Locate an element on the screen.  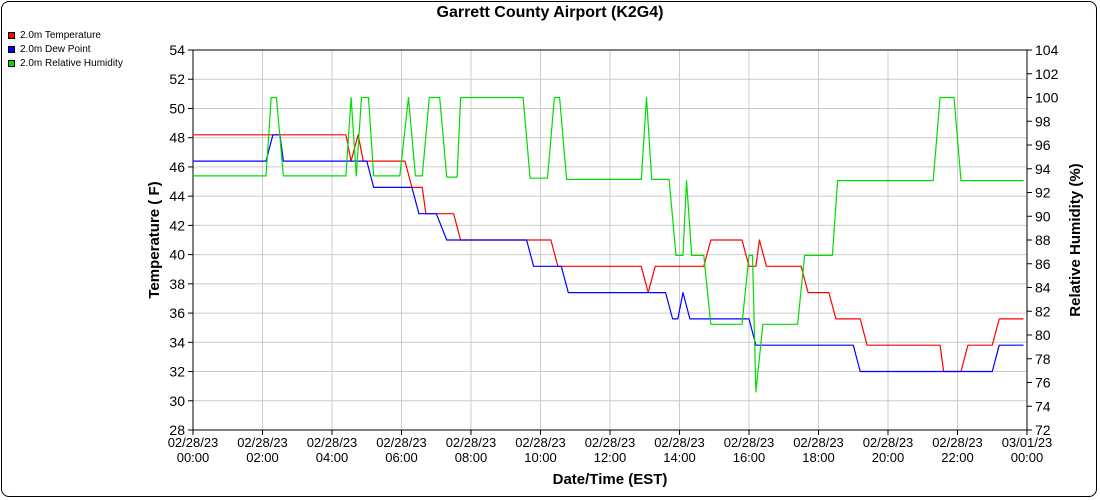
y-right-tick-label: 84 is located at coordinates (1043, 288).